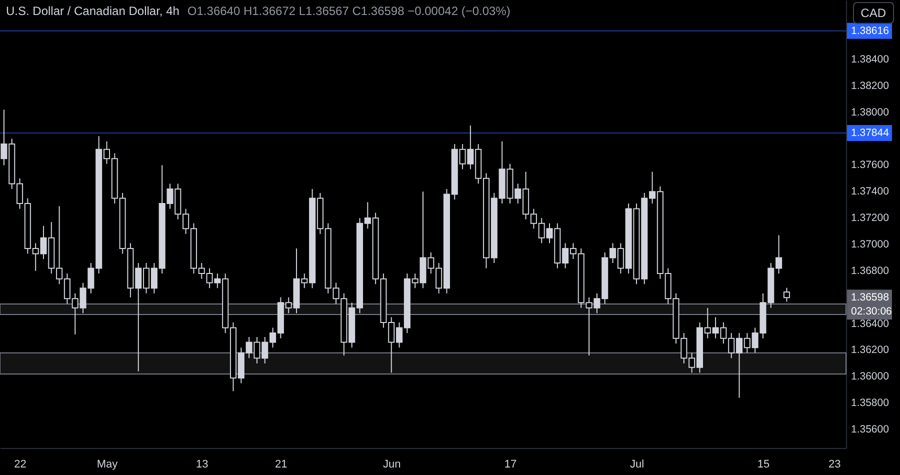 Image resolution: width=900 pixels, height=475 pixels. What do you see at coordinates (870, 86) in the screenshot?
I see `y-tick-label: 1.38200` at bounding box center [870, 86].